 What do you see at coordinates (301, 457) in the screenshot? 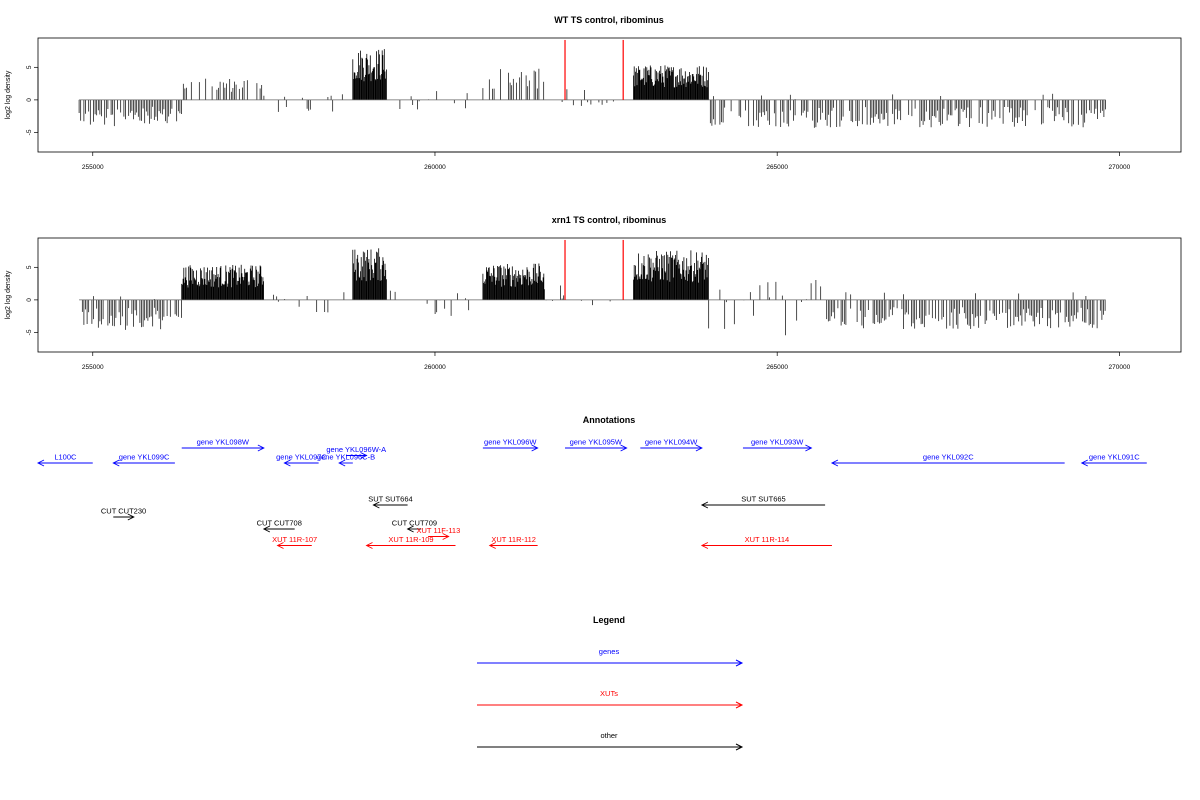
I see `annotation-label: gene YKL097C` at bounding box center [301, 457].